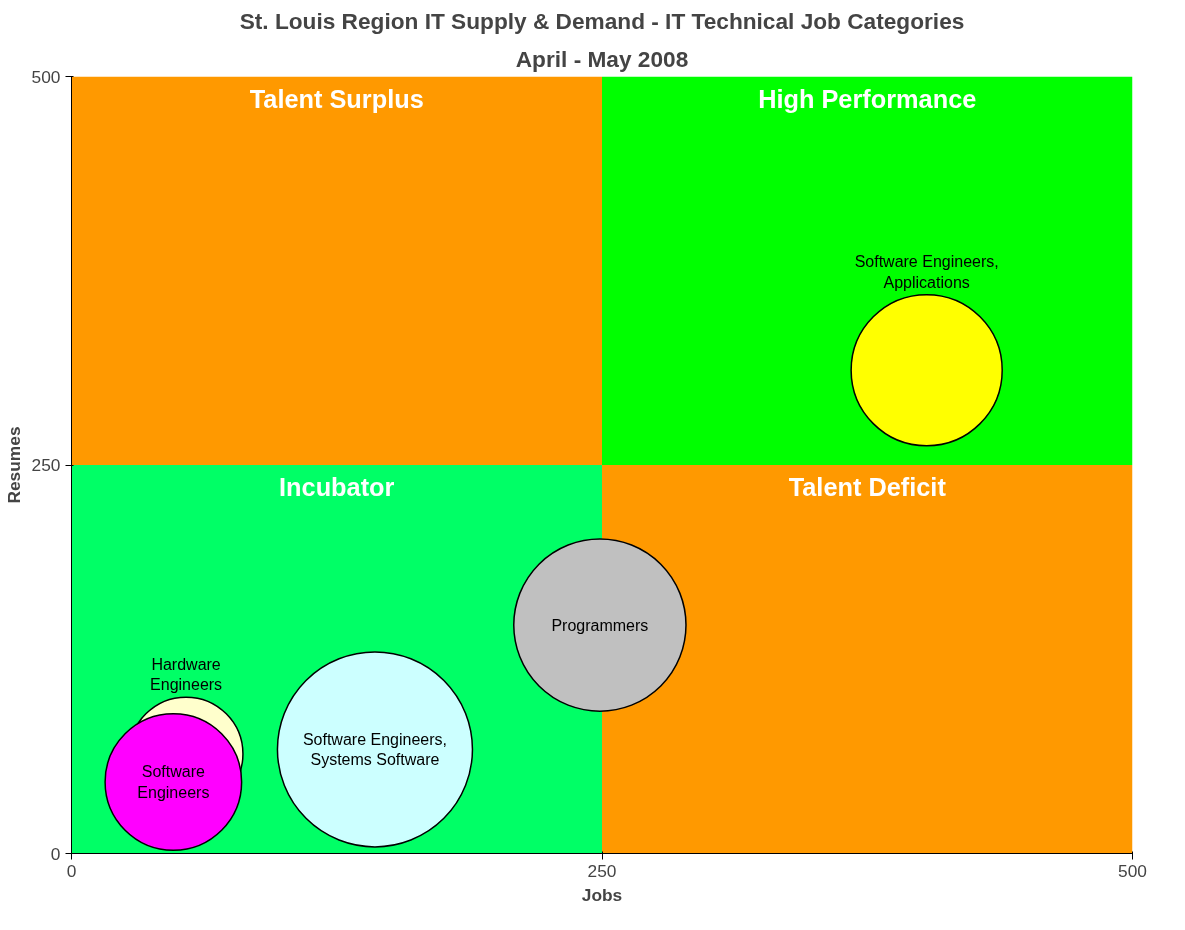  I want to click on y-tick-label: 250, so click(46, 465).